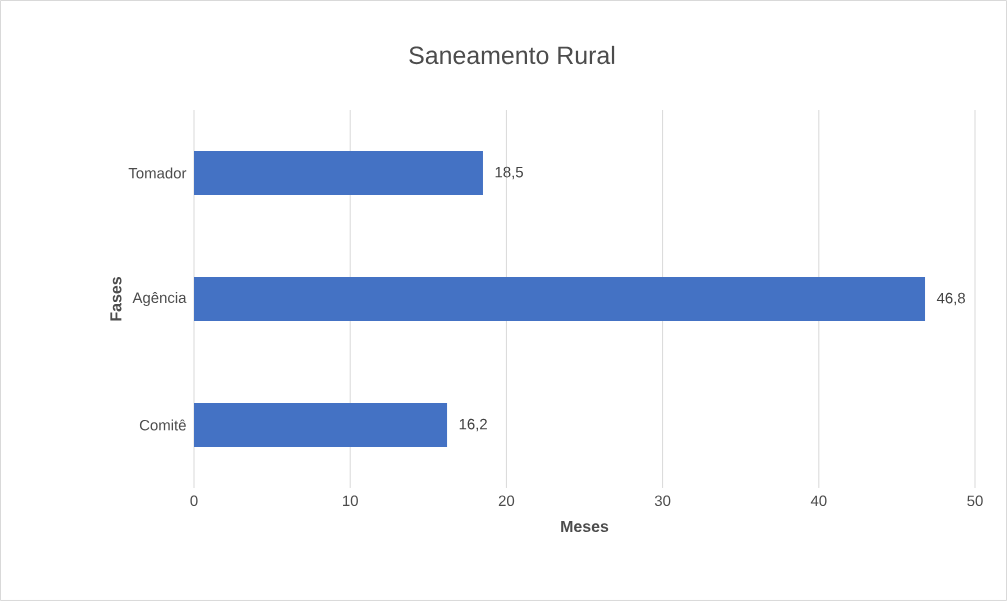 This screenshot has height=601, width=1007. I want to click on data-label: 18,5, so click(509, 173).